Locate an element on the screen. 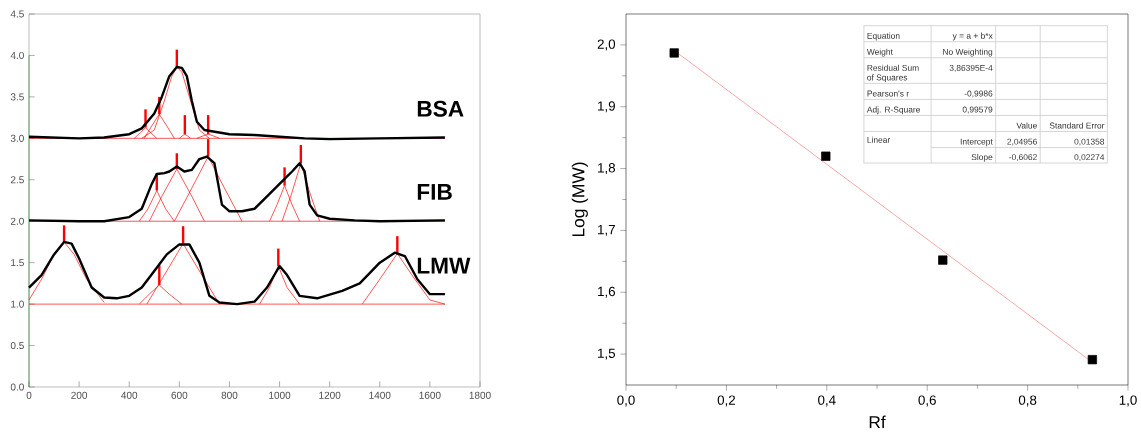 This screenshot has width=1141, height=444. y-tick-label: 1,7 is located at coordinates (606, 230).